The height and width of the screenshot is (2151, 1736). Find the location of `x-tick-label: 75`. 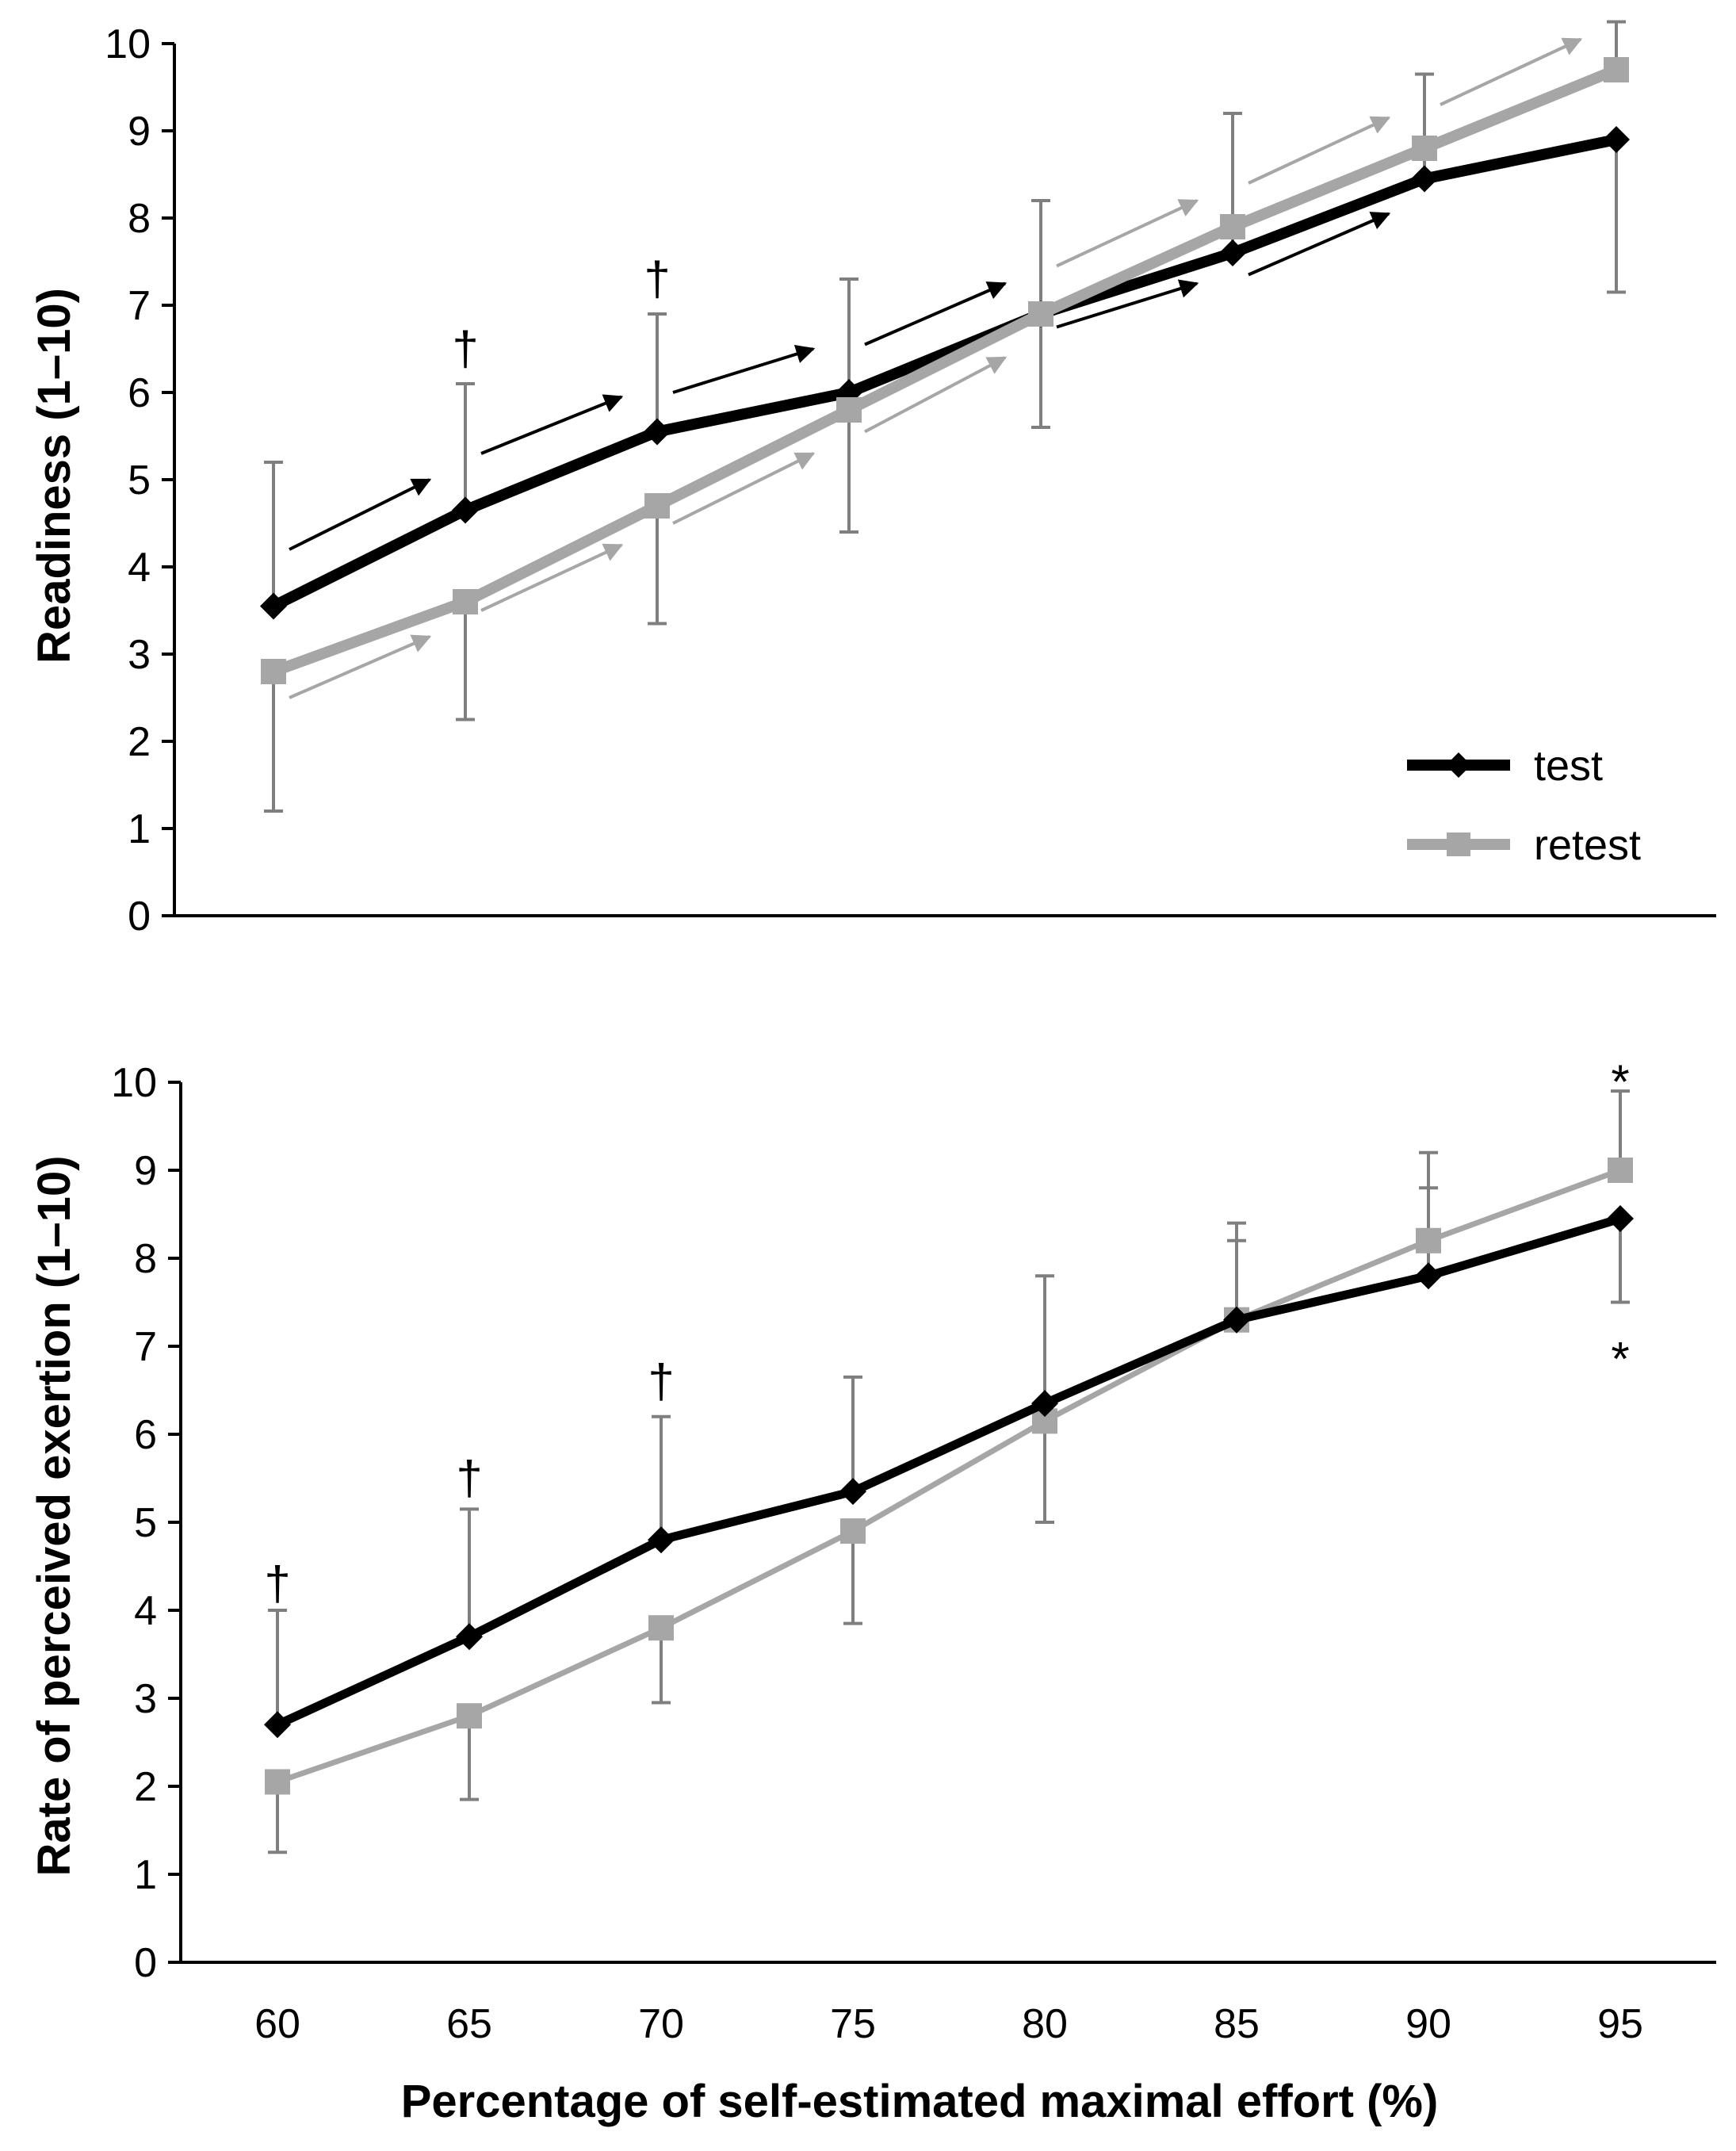

x-tick-label: 75 is located at coordinates (853, 2024).